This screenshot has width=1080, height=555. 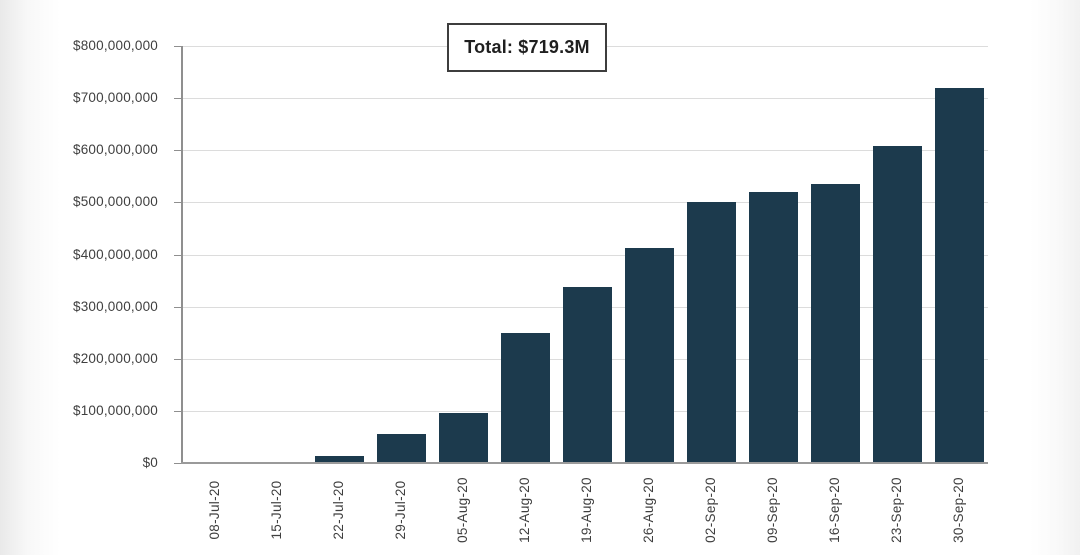 What do you see at coordinates (94, 98) in the screenshot?
I see `y-axis-tick-label: $700,000,000` at bounding box center [94, 98].